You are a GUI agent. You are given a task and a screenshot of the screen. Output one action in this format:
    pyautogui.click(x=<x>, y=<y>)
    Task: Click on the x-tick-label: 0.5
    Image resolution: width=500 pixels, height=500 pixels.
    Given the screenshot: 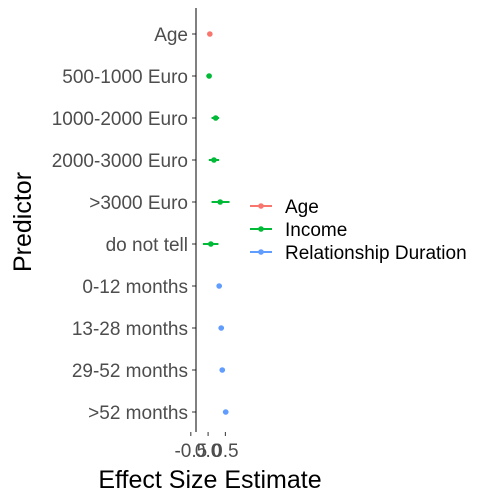 What is the action you would take?
    pyautogui.click(x=225, y=451)
    